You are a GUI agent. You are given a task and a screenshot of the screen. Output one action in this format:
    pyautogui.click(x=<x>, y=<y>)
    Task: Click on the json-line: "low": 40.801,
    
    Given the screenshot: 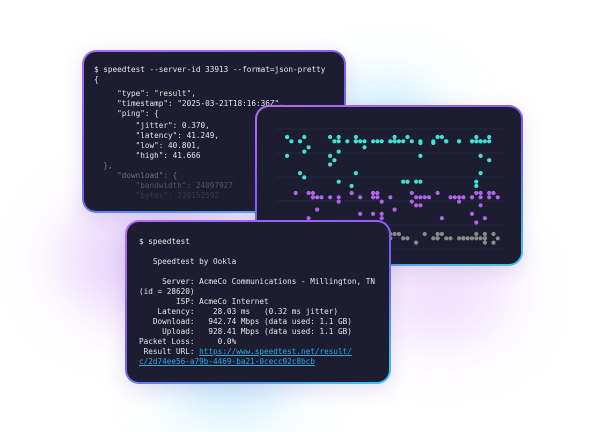 What is the action you would take?
    pyautogui.click(x=147, y=145)
    